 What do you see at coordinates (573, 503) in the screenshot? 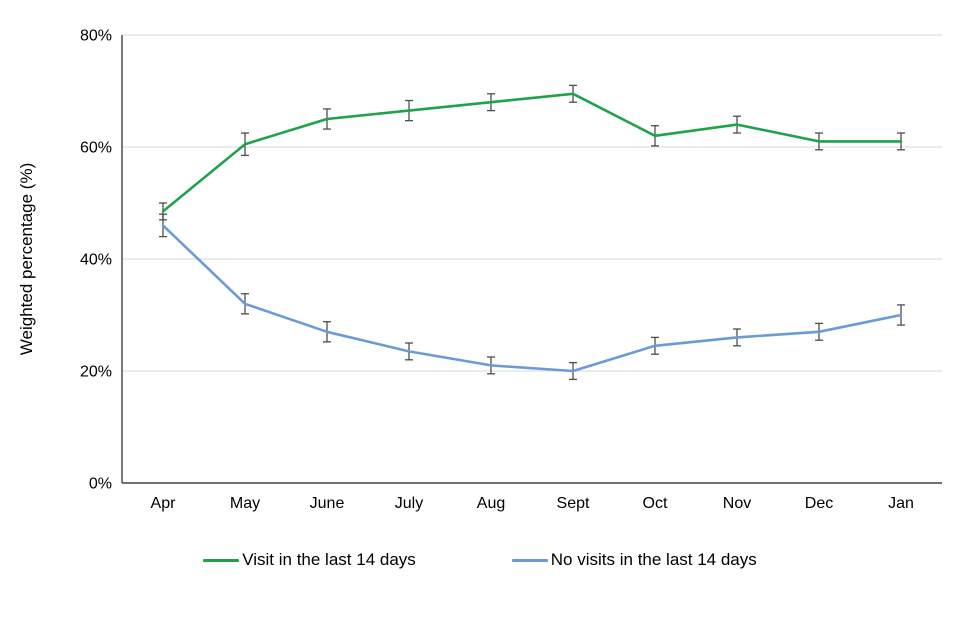
I see `svg-text: Sept` at bounding box center [573, 503].